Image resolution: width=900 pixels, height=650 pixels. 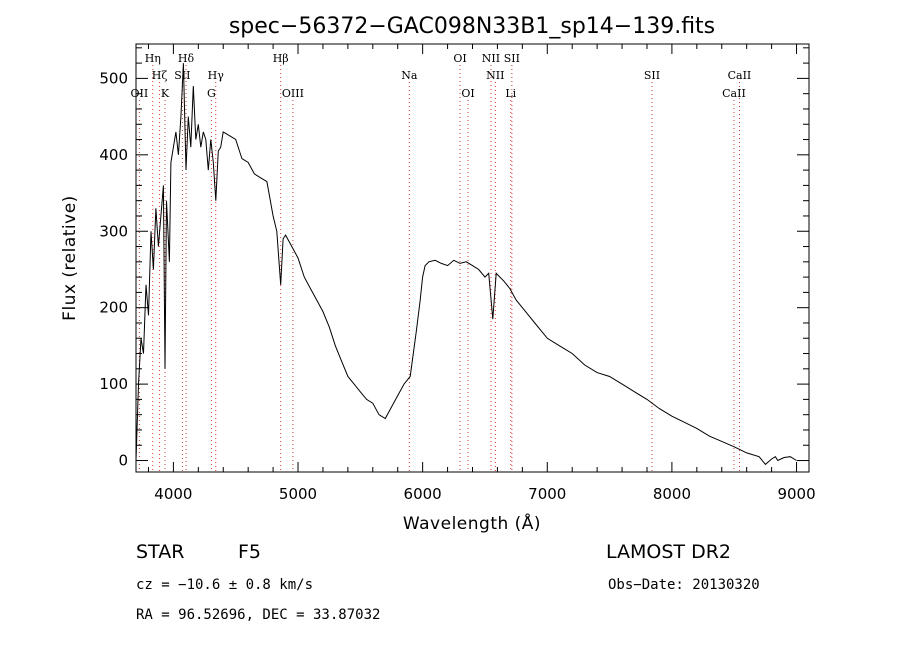 I want to click on redshift-cz: cz = −10.6 ± 0.8 km/s, so click(x=224, y=585).